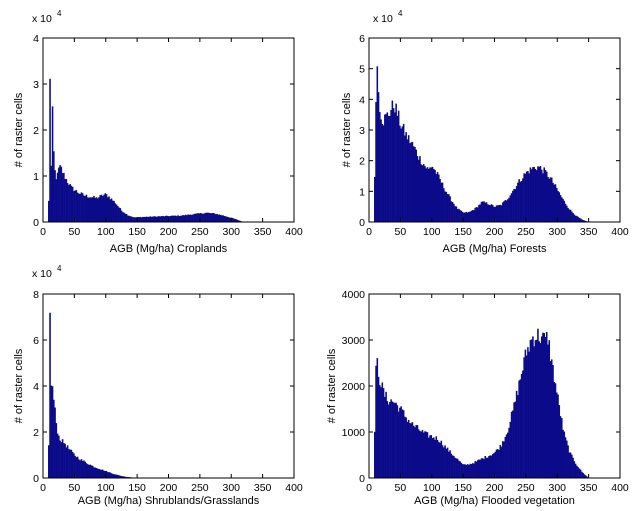 Image resolution: width=635 pixels, height=511 pixels. I want to click on x-tick-label: 250, so click(526, 232).